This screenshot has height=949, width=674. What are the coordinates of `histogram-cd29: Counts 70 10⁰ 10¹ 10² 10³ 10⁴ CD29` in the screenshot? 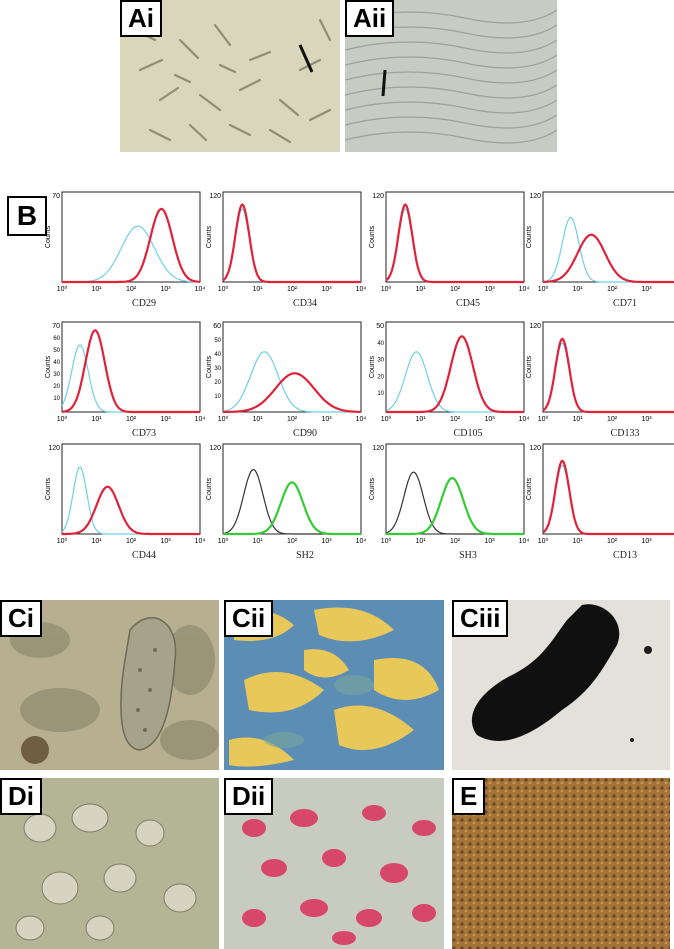 It's located at (124, 251).